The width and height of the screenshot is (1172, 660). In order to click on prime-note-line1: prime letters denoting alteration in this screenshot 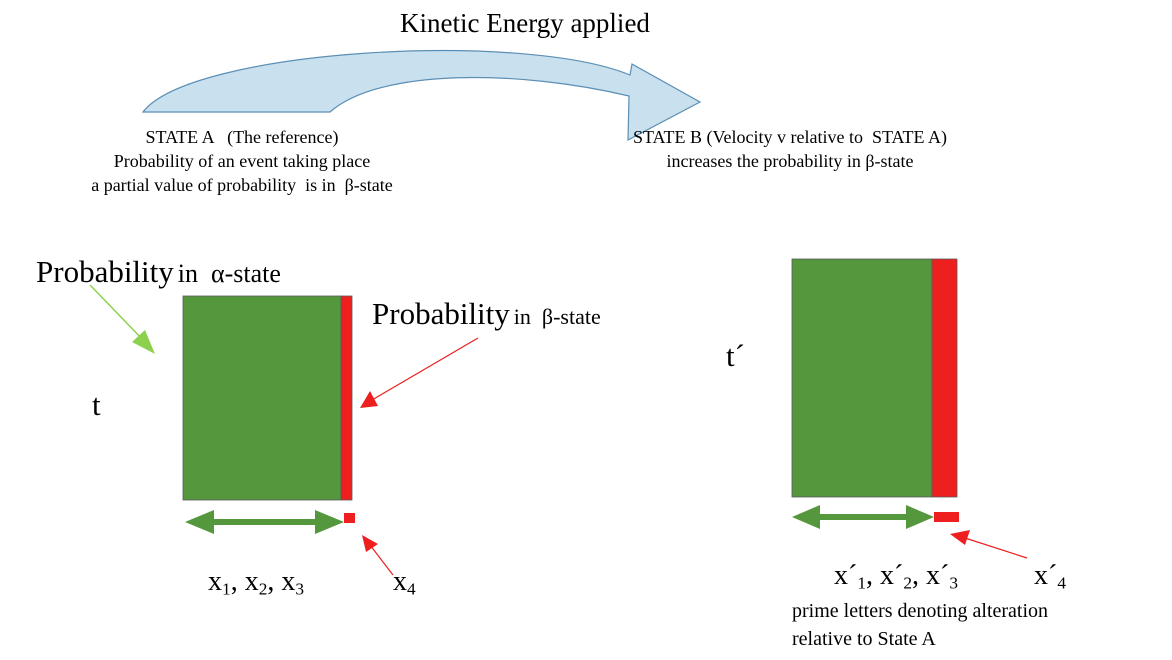, I will do `click(920, 611)`.